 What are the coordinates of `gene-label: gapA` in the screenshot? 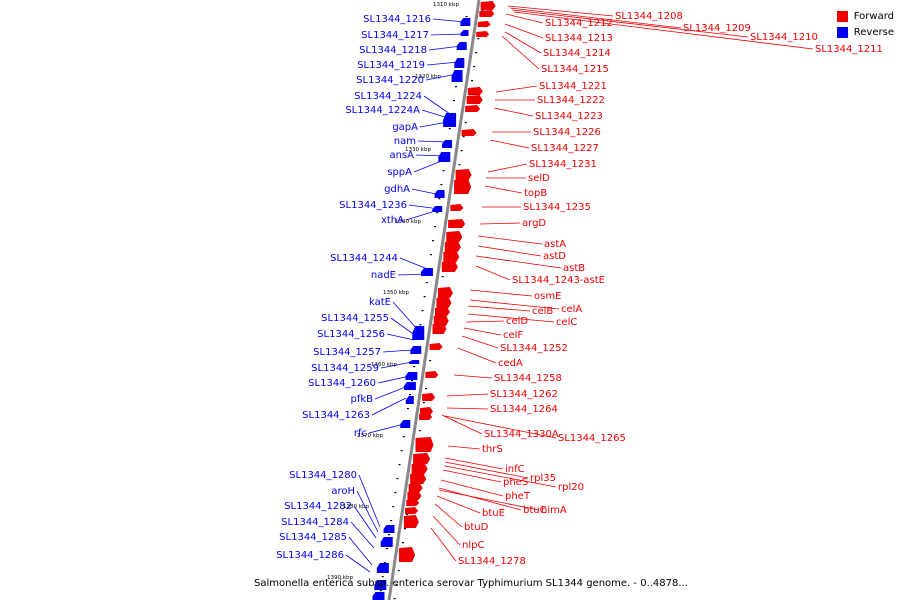 It's located at (405, 127).